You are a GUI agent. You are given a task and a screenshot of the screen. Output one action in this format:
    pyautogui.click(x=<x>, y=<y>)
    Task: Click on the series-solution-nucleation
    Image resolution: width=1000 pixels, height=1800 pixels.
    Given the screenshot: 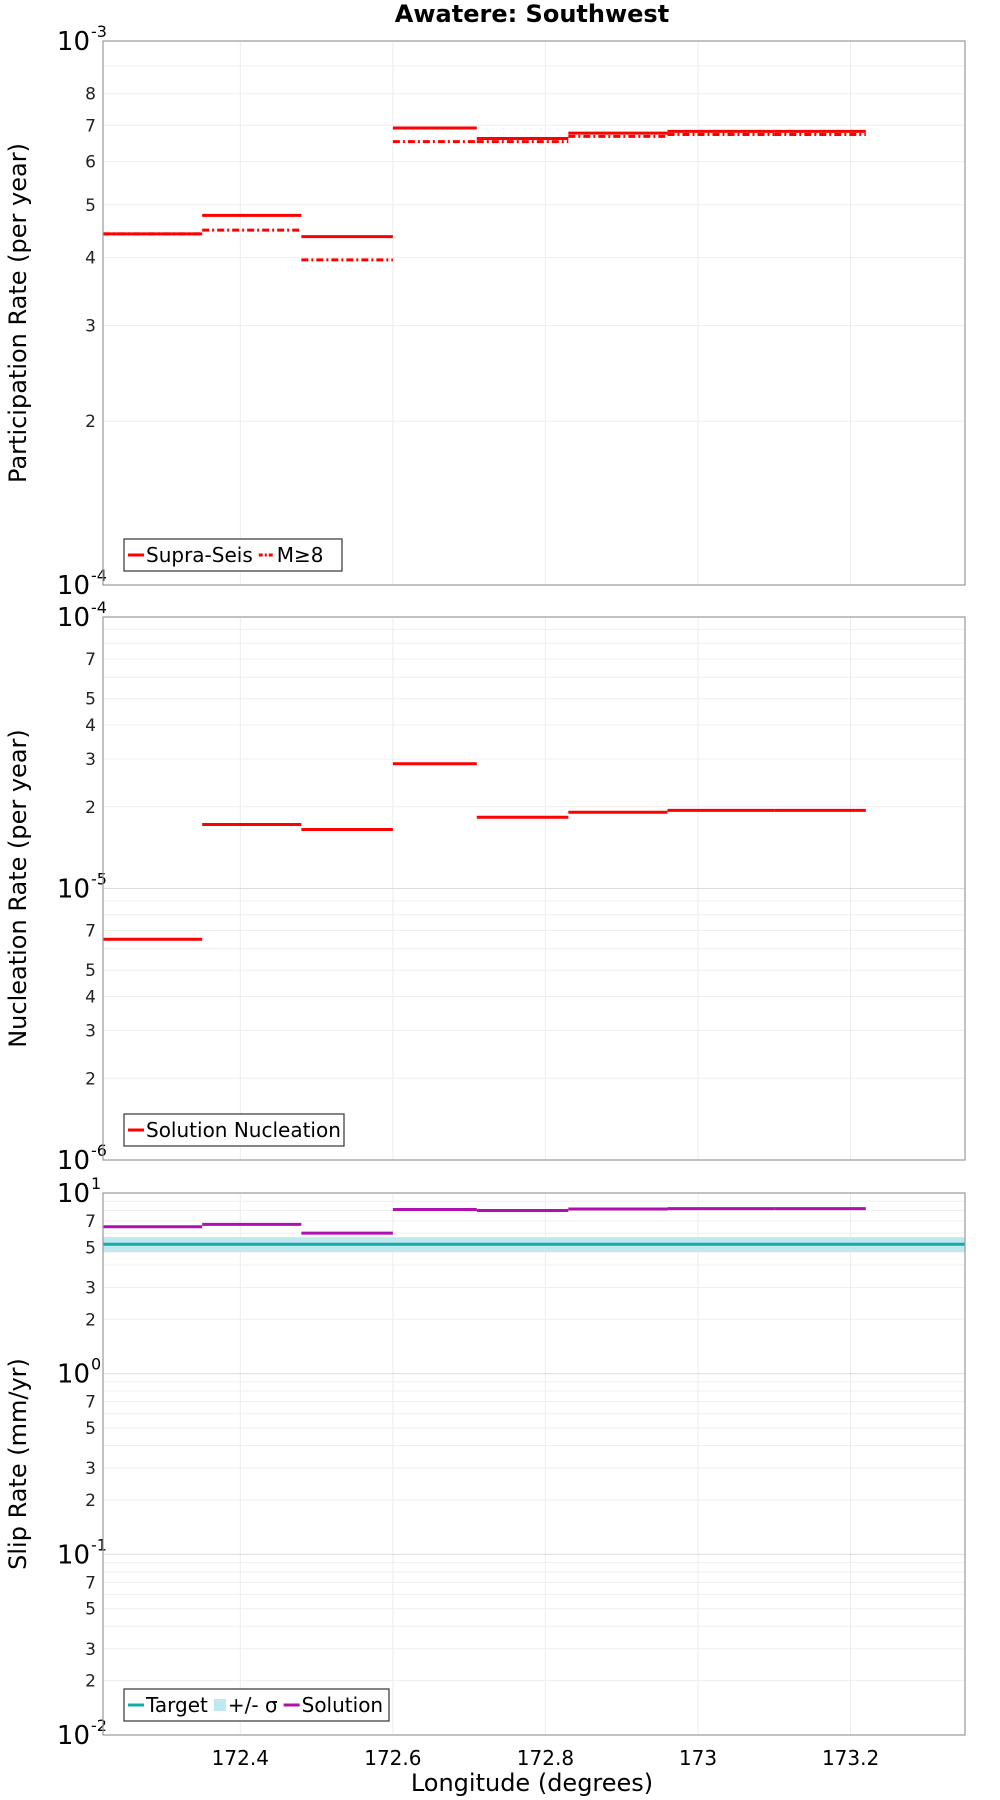 What is the action you would take?
    pyautogui.click(x=484, y=851)
    